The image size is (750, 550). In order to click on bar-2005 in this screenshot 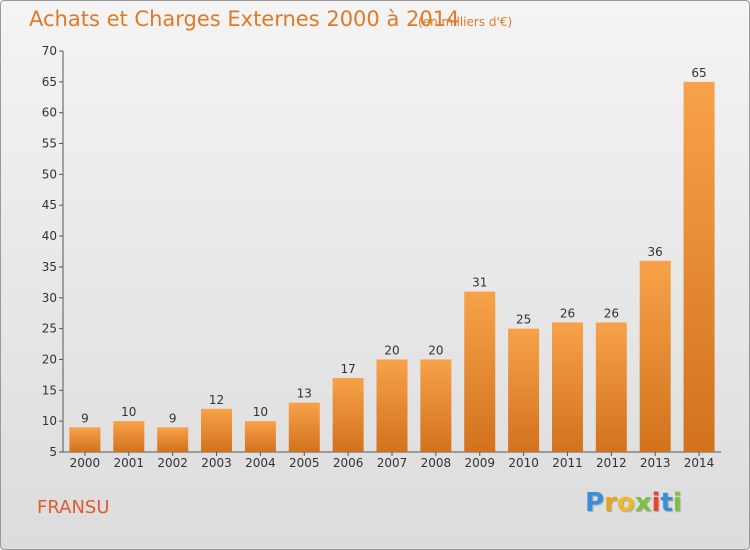, I will do `click(304, 427)`.